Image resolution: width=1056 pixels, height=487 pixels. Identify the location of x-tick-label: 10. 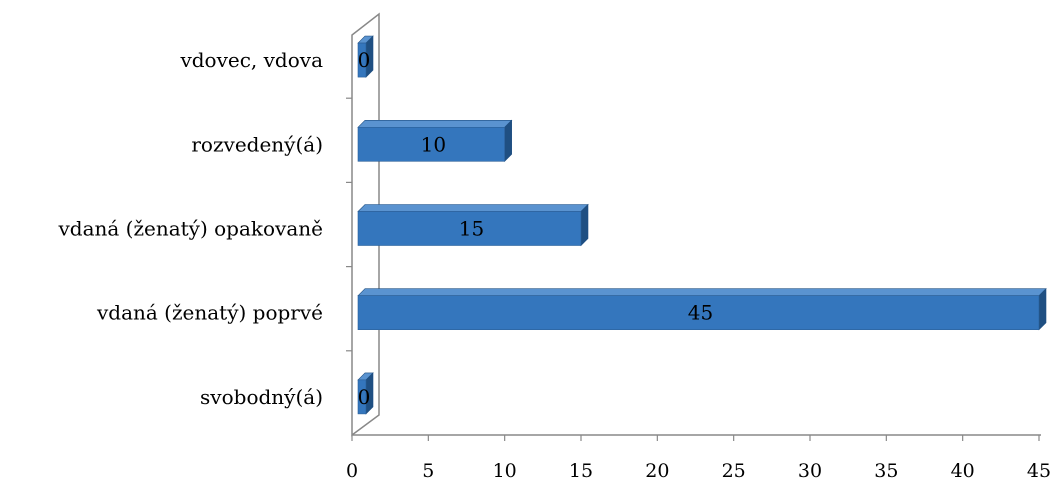
(505, 471).